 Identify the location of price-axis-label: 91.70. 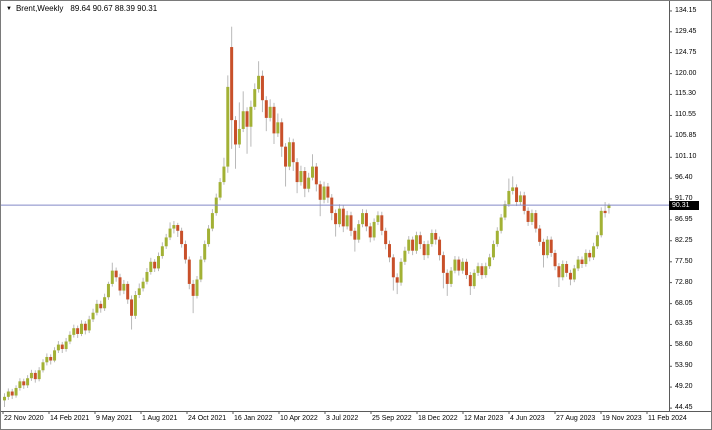
(684, 198).